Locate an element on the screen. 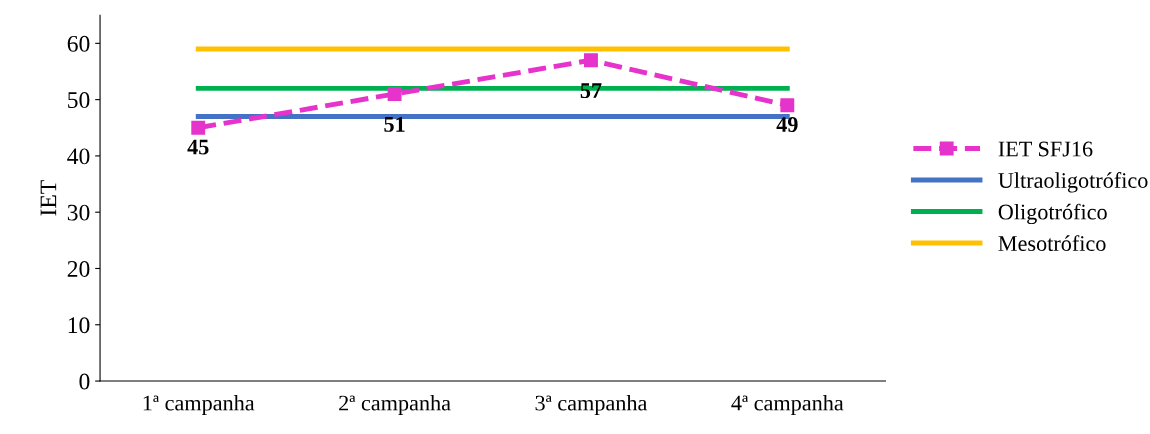 The image size is (1150, 434). x-tick-label: 4ª campanha is located at coordinates (787, 405).